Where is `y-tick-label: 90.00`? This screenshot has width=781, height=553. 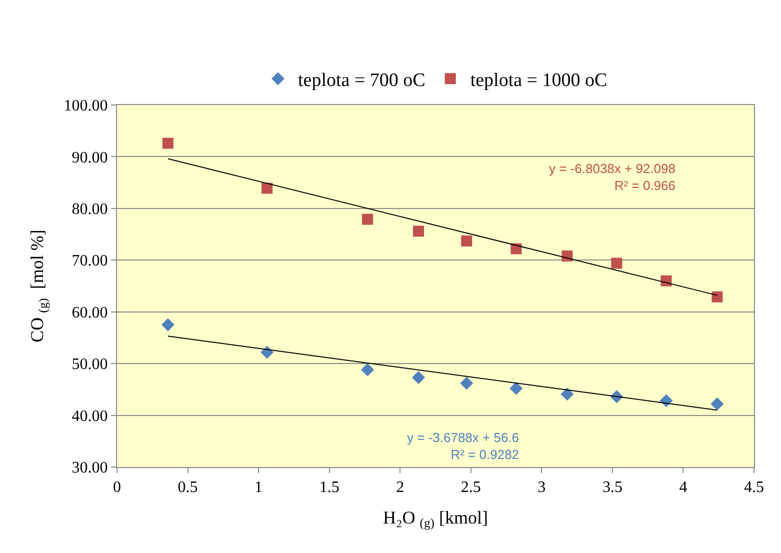 y-tick-label: 90.00 is located at coordinates (90, 157).